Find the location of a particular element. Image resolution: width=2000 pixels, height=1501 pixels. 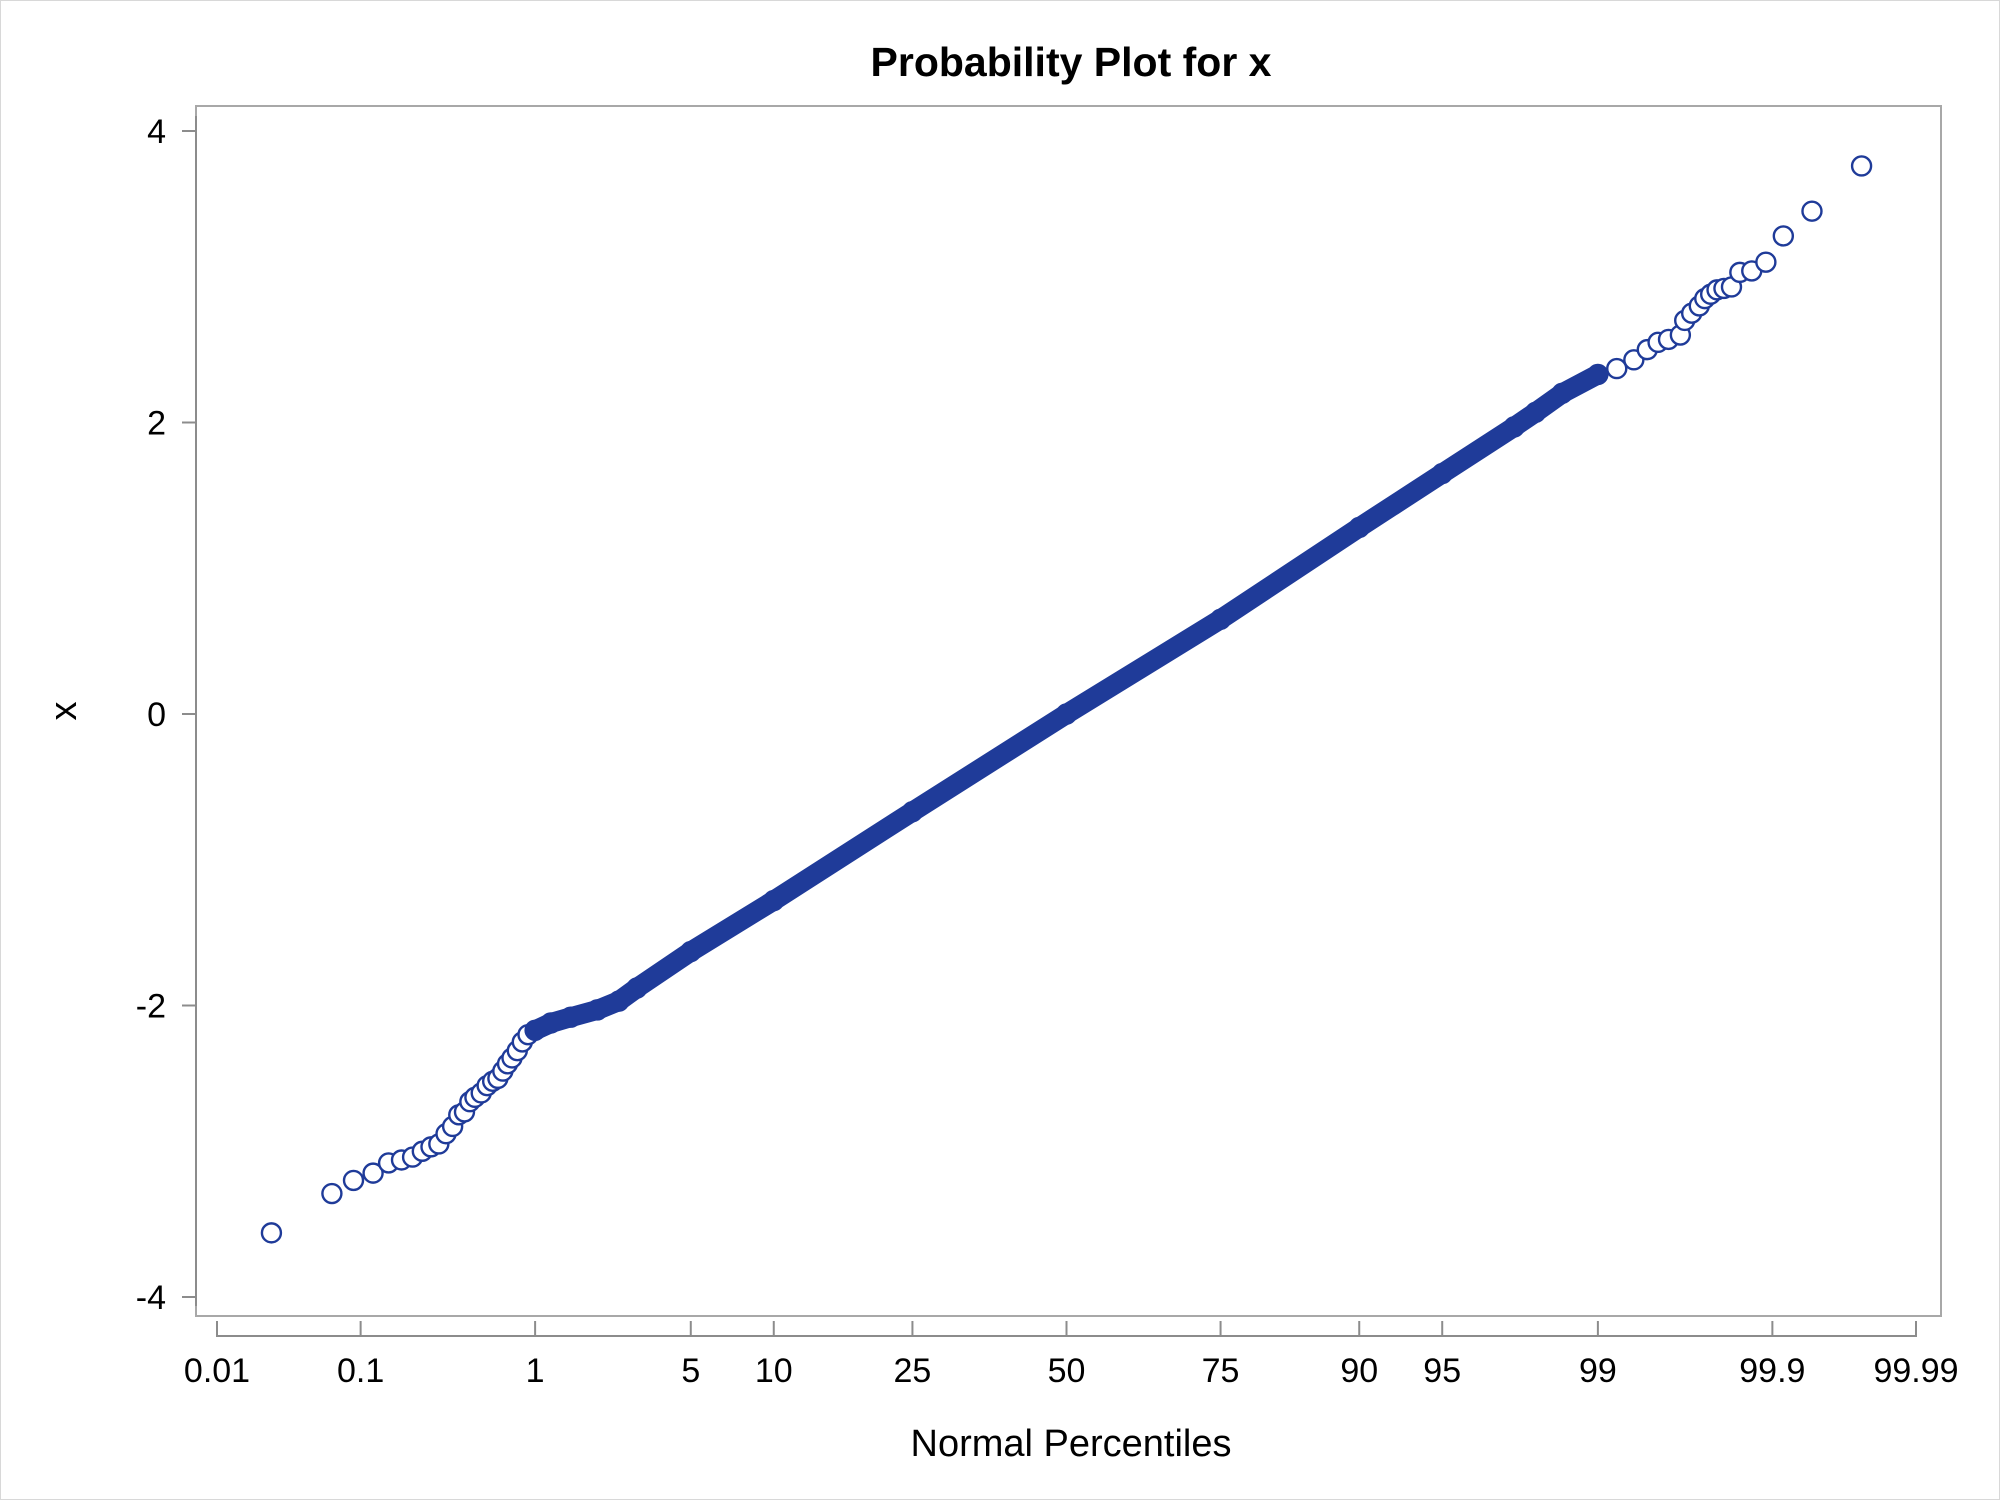

x-tick-label: 25 is located at coordinates (913, 1371).